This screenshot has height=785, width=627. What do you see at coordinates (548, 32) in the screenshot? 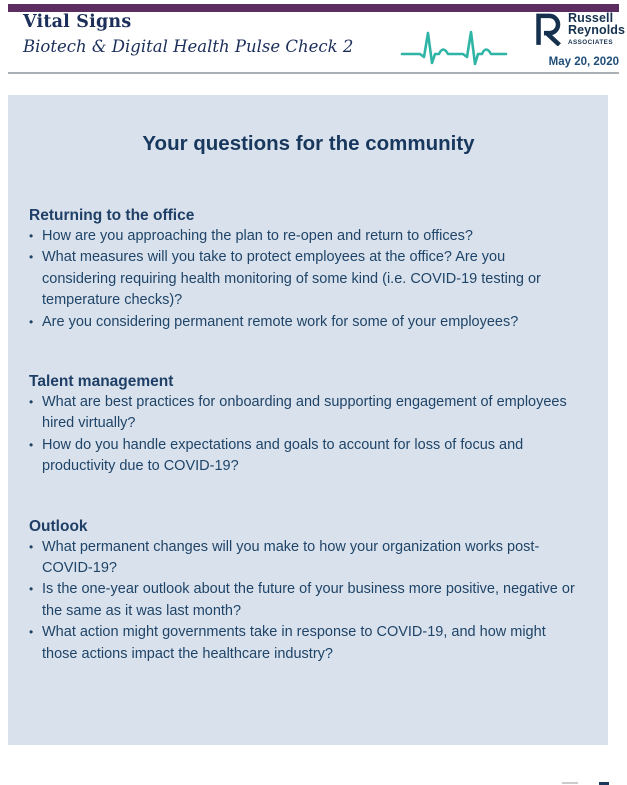
I see `rra-logo-r-icon` at bounding box center [548, 32].